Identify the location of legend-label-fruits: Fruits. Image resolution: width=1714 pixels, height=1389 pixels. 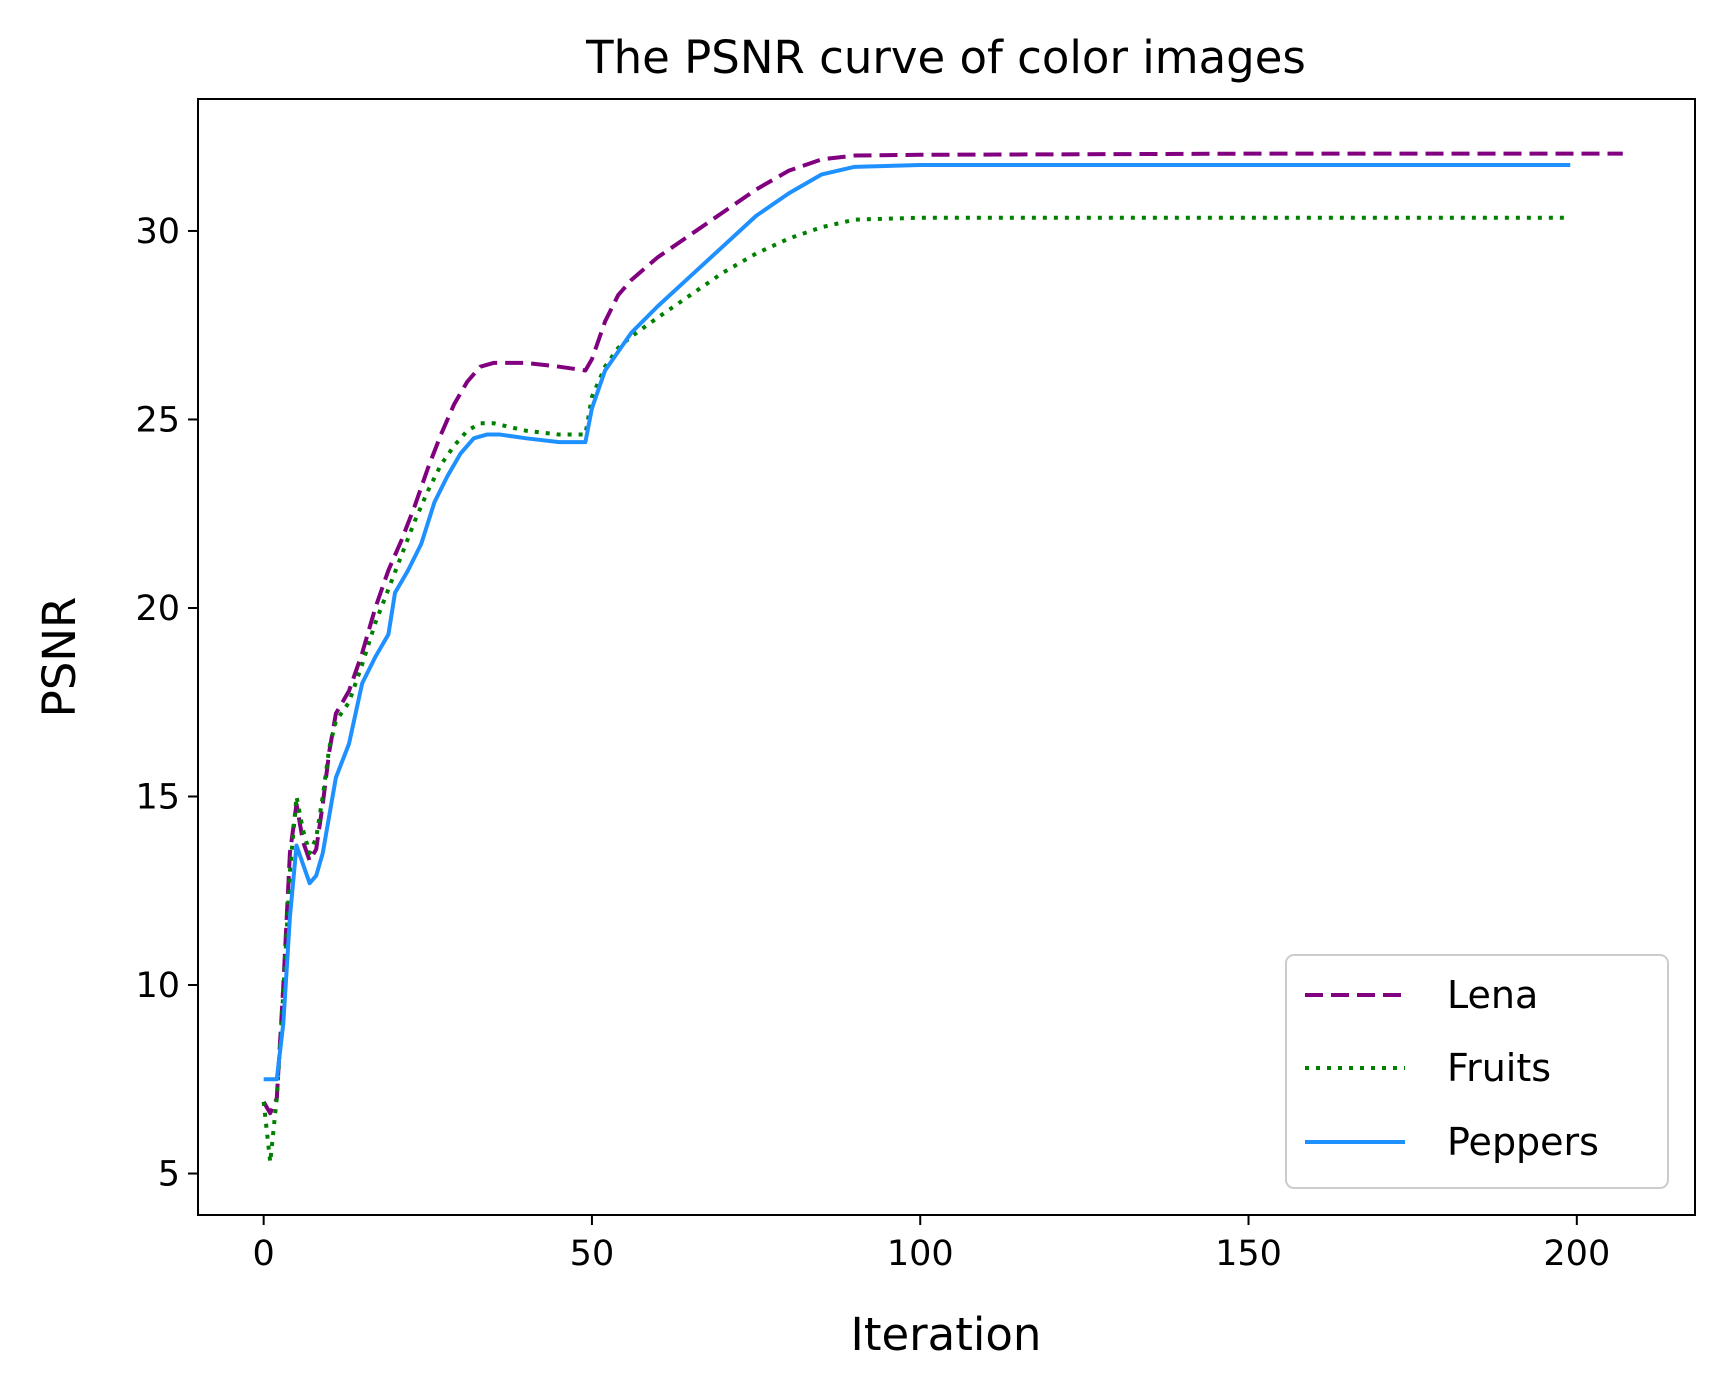
(1499, 1068).